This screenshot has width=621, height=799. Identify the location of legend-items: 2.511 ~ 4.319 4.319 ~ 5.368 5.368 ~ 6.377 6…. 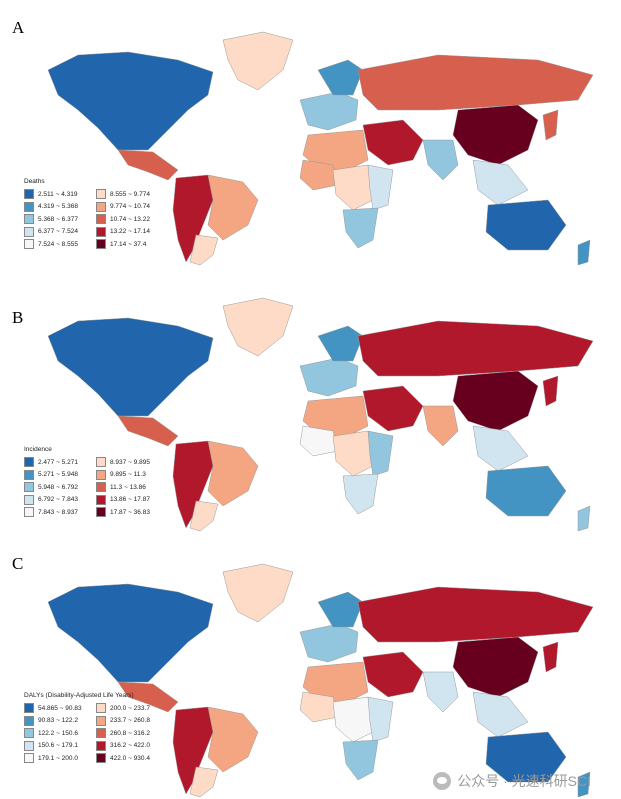
(96, 219).